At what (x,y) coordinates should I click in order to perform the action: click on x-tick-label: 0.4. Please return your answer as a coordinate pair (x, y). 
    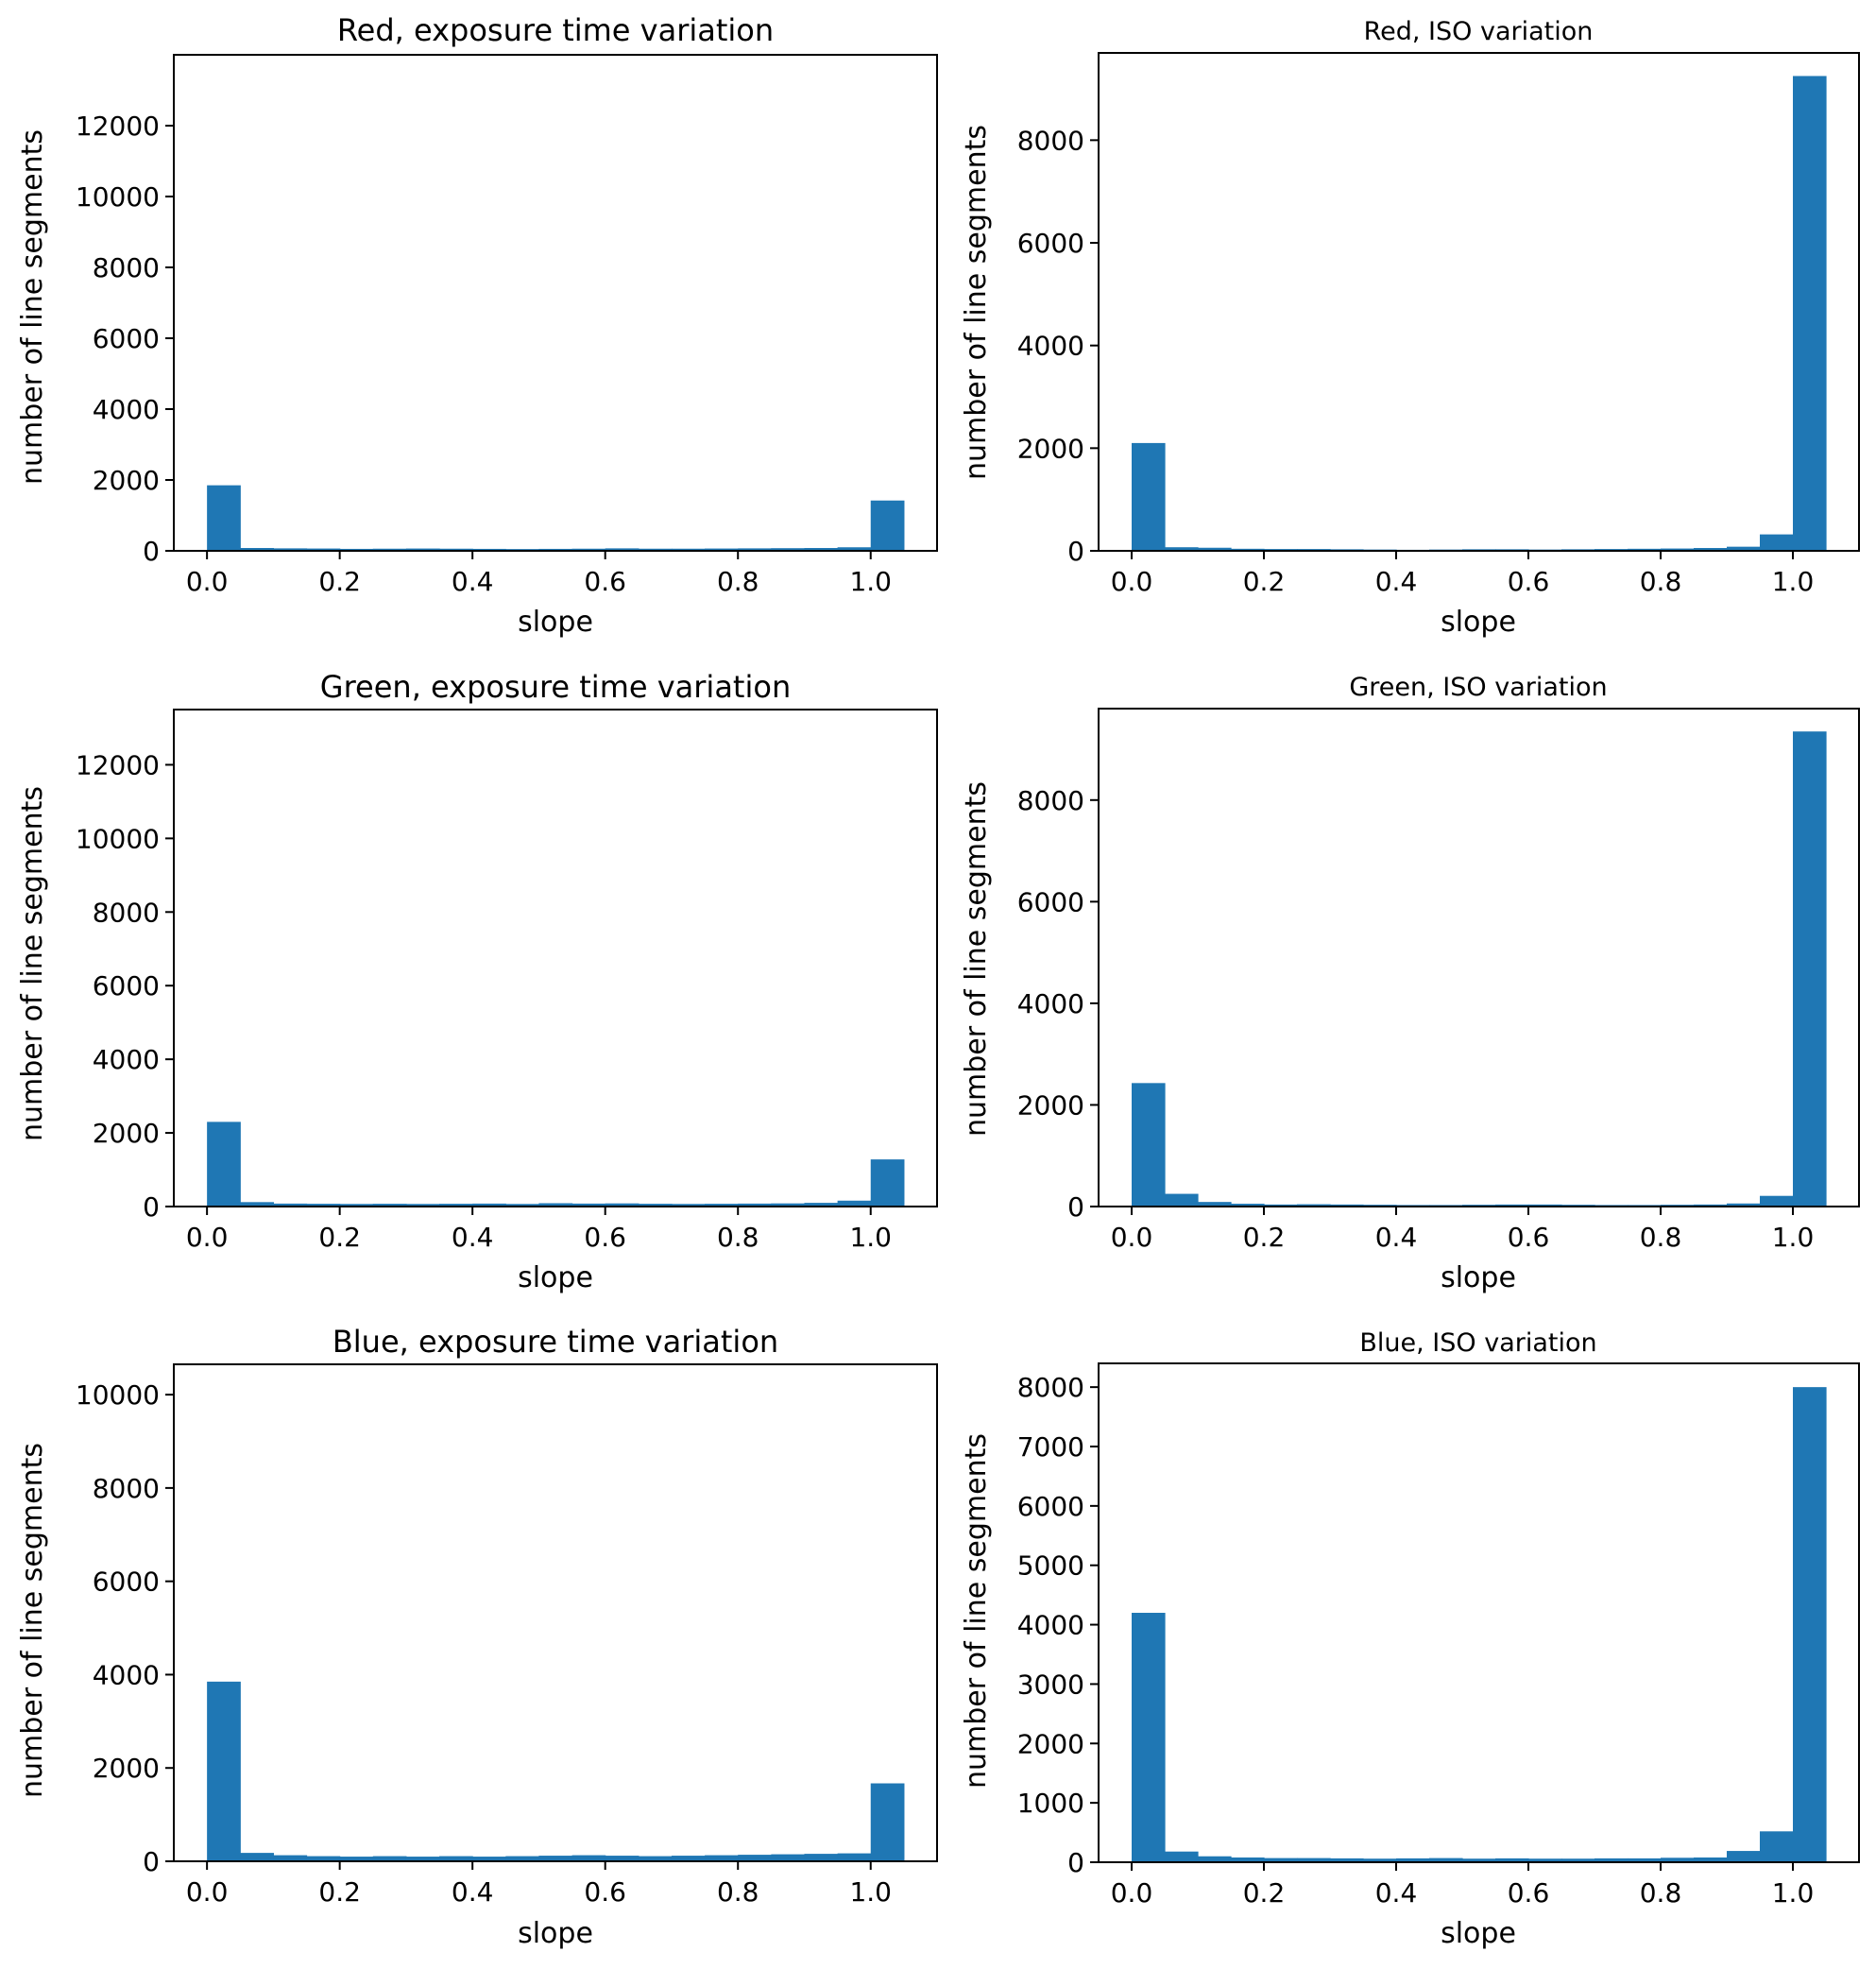
    Looking at the image, I should click on (473, 1892).